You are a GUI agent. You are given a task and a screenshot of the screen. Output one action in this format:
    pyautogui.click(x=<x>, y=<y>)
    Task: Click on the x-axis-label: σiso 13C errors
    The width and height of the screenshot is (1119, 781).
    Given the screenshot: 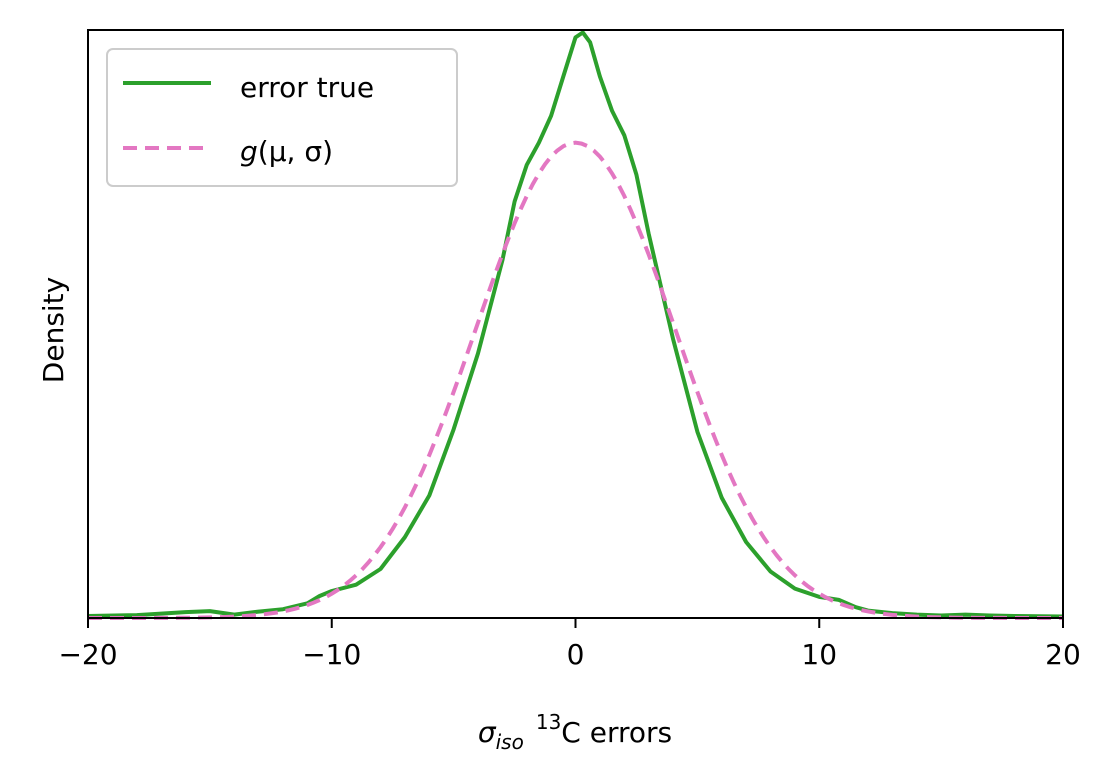 What is the action you would take?
    pyautogui.click(x=575, y=732)
    